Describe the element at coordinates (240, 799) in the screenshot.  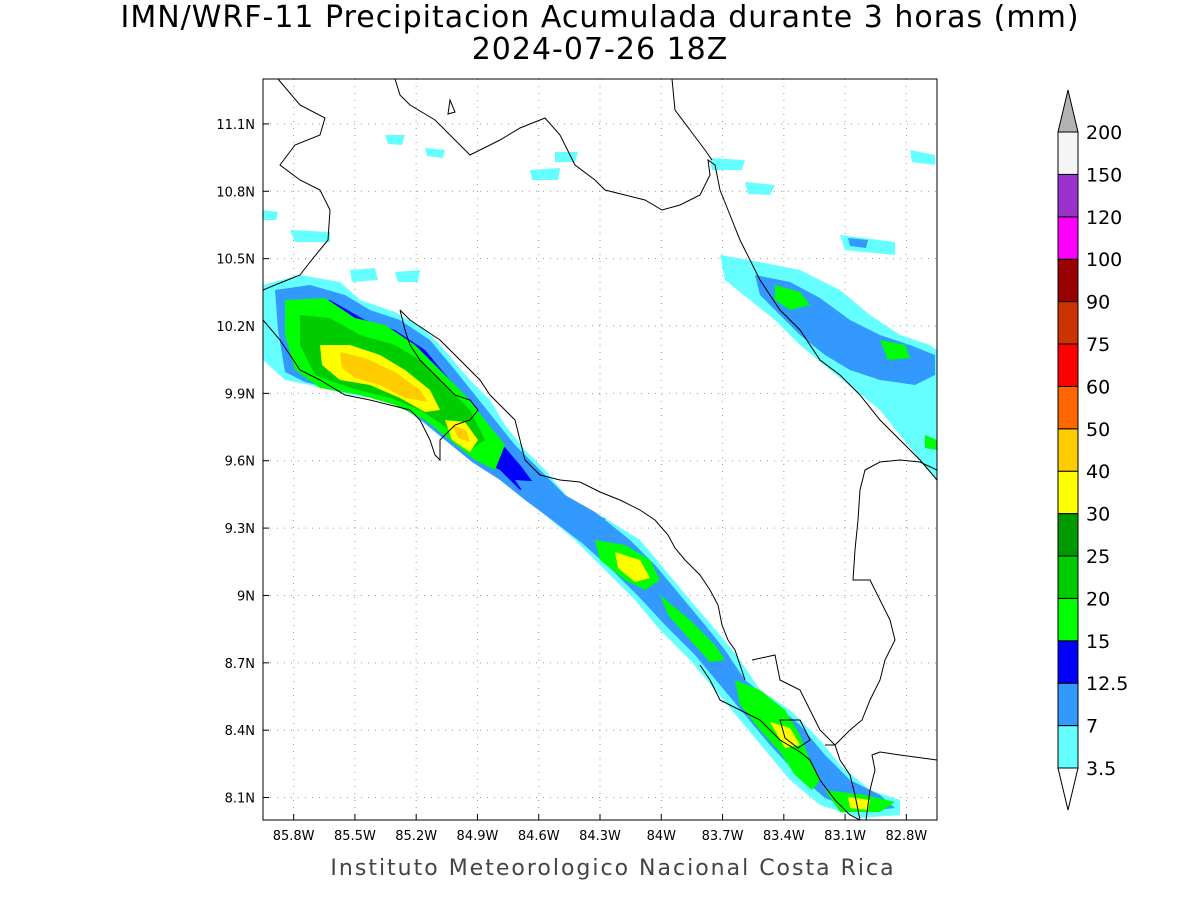
I see `lat-tick-label: 8.1N` at that location.